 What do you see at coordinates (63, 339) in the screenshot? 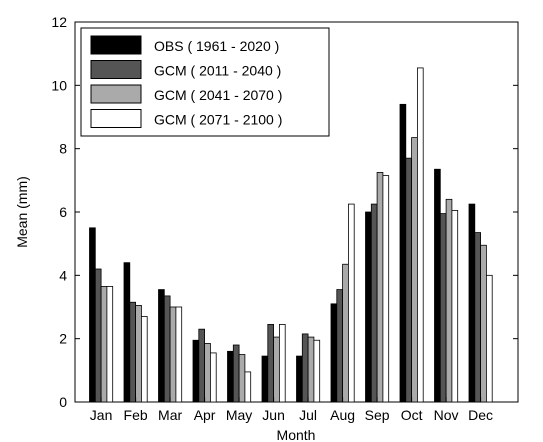
I see `y-tick-label: 2` at bounding box center [63, 339].